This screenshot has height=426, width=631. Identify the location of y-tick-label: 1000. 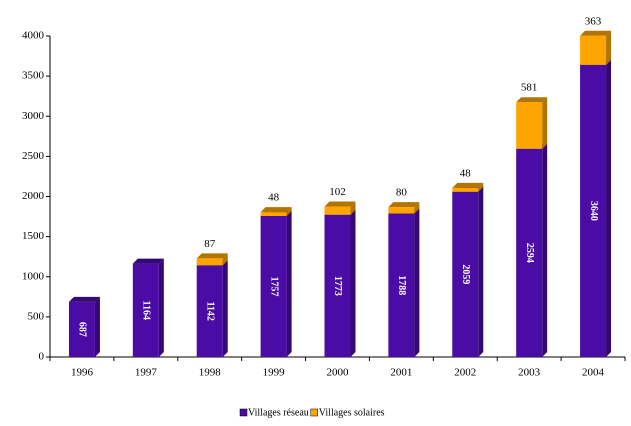
(33, 276).